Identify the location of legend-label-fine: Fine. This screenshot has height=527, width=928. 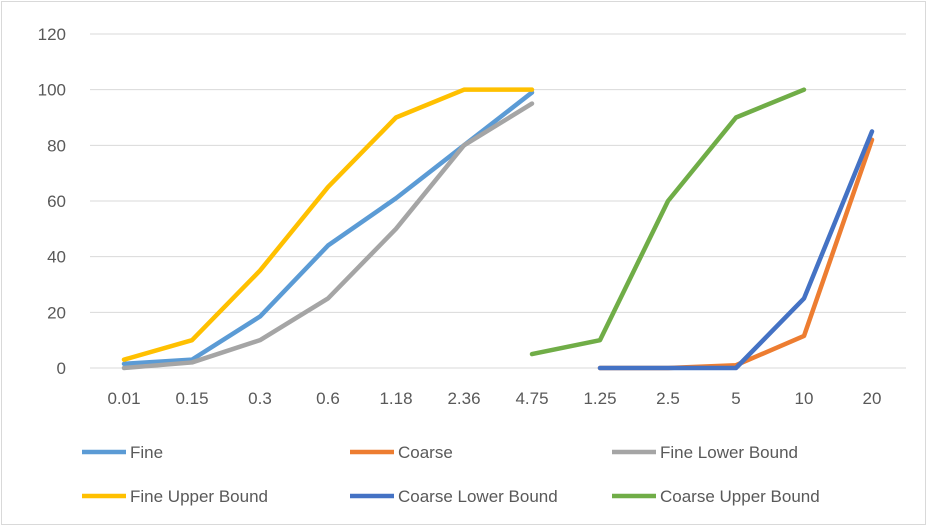
(146, 452).